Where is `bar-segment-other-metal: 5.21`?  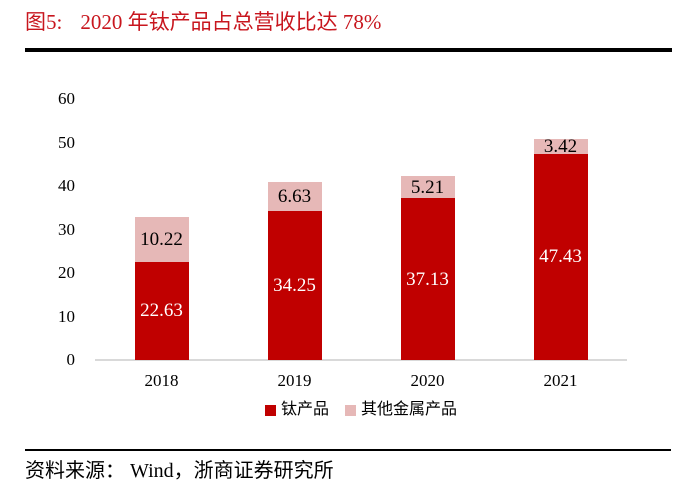
bar-segment-other-metal: 5.21 is located at coordinates (427, 187).